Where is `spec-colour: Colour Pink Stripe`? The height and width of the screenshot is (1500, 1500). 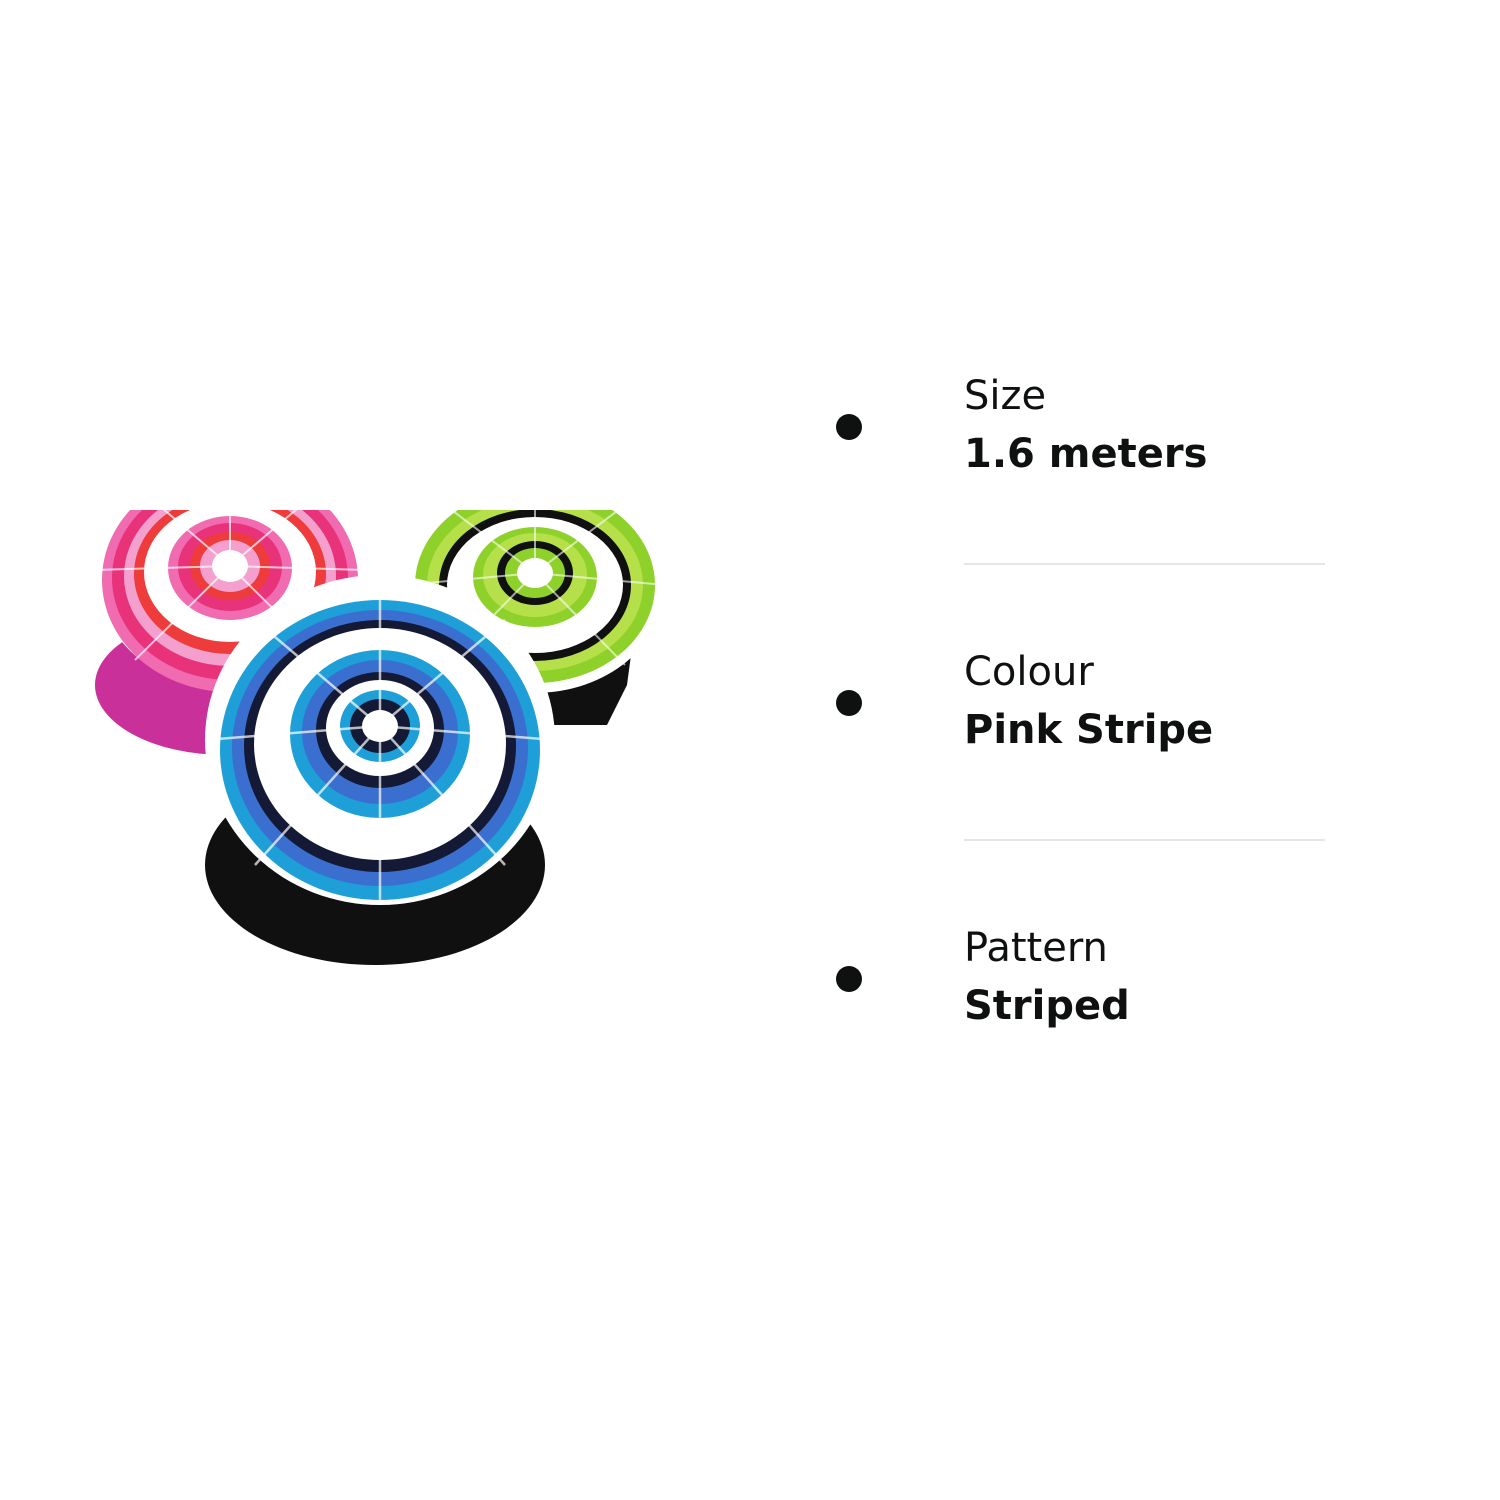 spec-colour: Colour Pink Stripe is located at coordinates (1086, 708).